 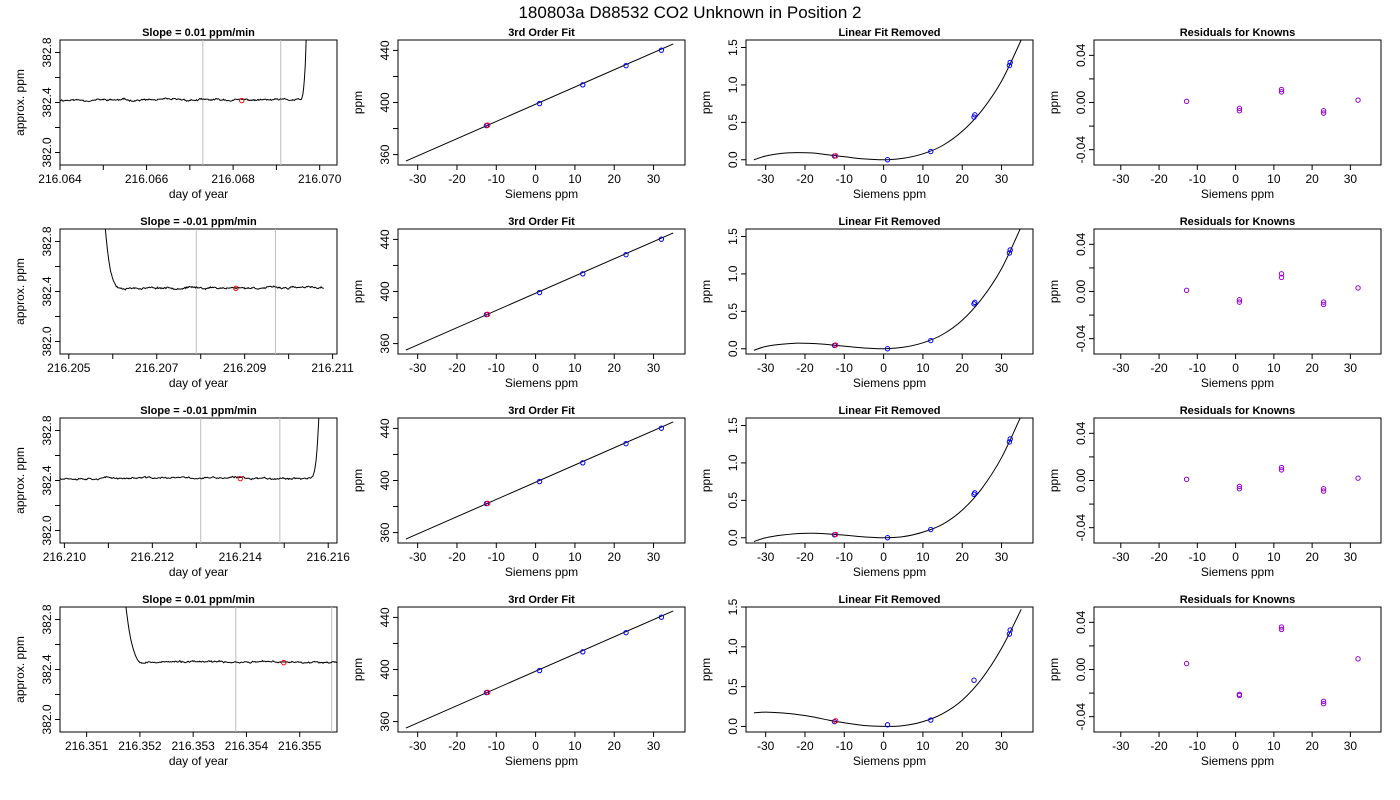 I want to click on y-tick-label: 382.8, so click(x=47, y=52).